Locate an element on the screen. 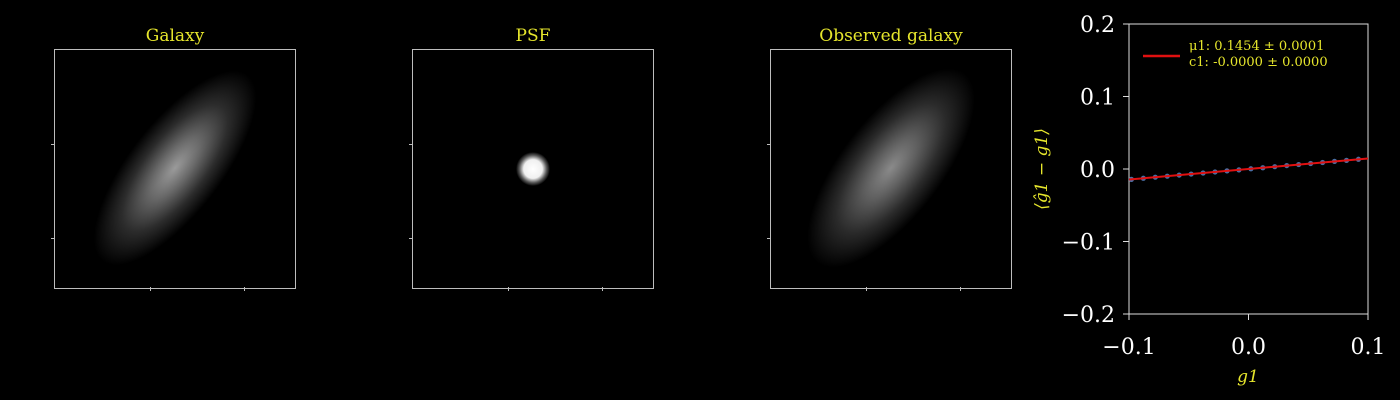 The height and width of the screenshot is (400, 1400). series is located at coordinates (1248, 169).